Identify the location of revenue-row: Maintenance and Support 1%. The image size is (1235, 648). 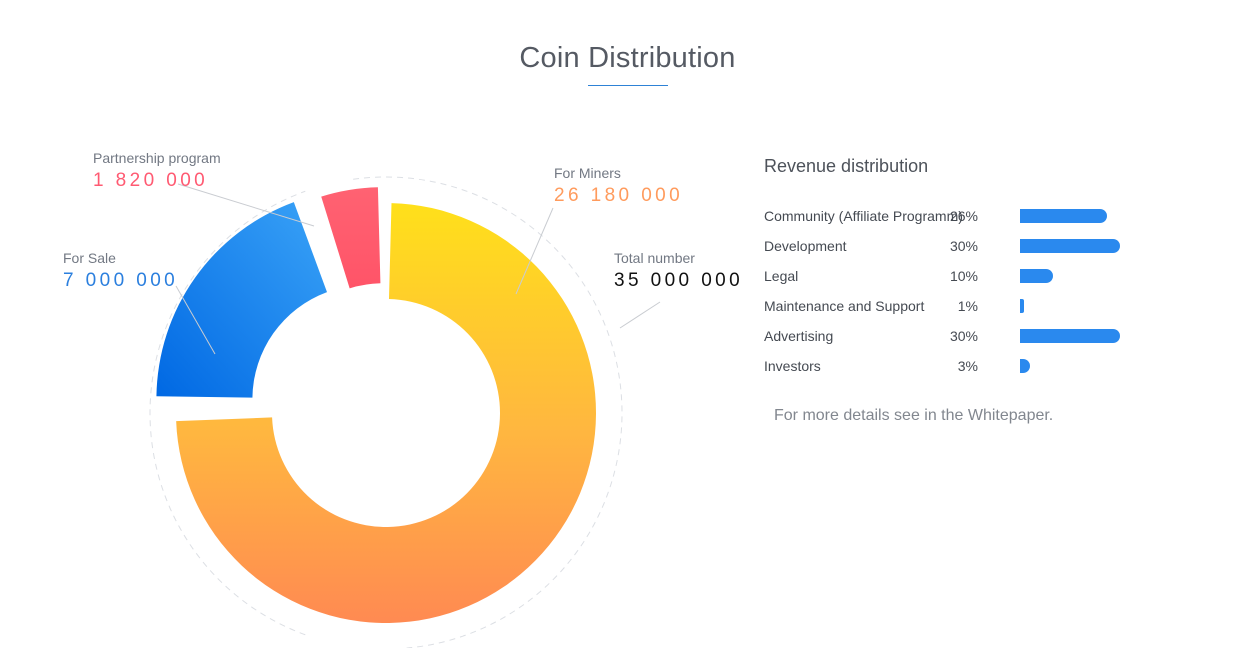
(964, 306).